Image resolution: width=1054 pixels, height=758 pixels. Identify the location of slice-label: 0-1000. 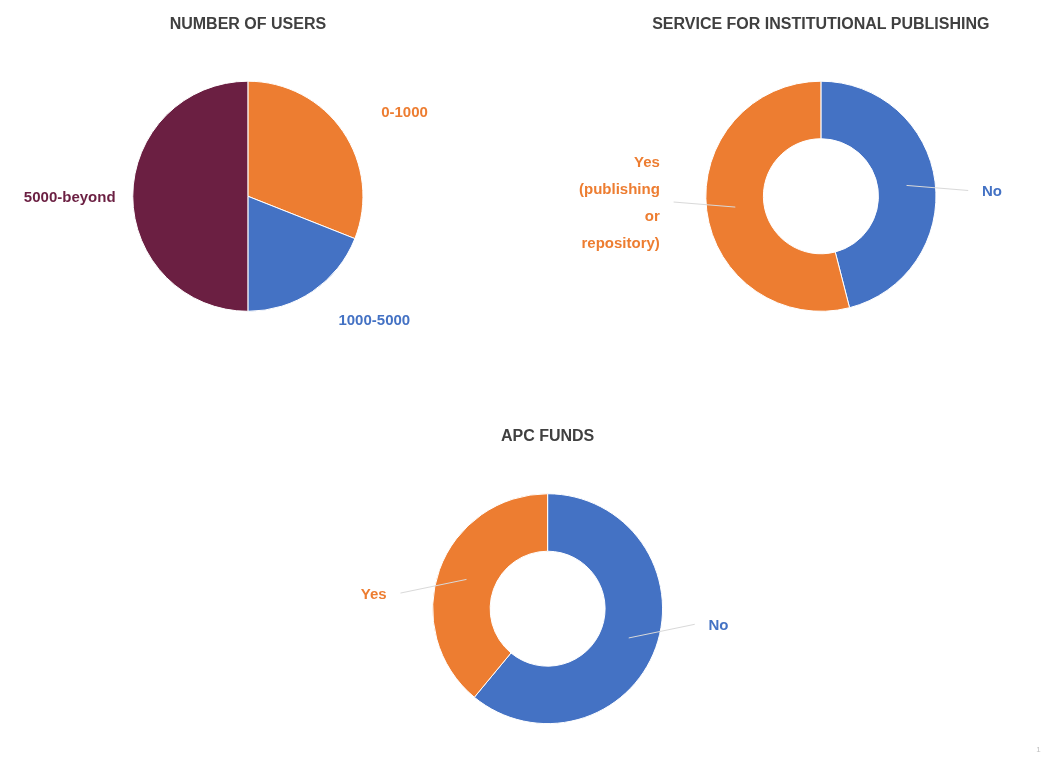
(404, 112).